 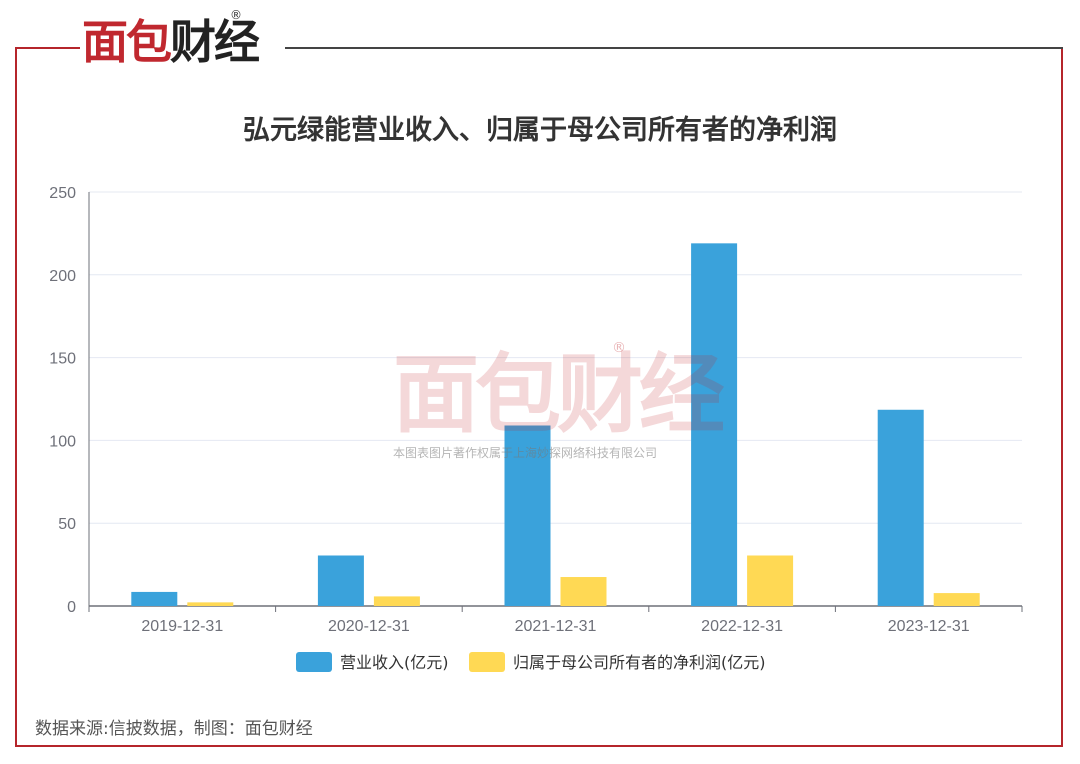 What do you see at coordinates (314, 662) in the screenshot?
I see `legend-revenue-swatch` at bounding box center [314, 662].